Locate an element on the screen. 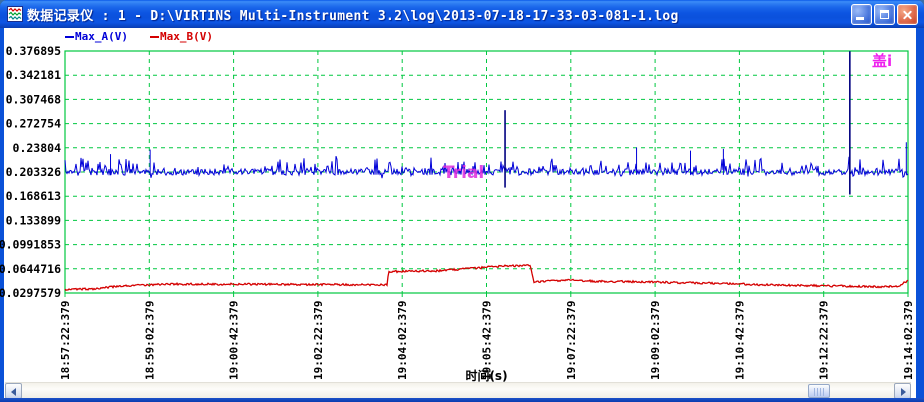 This screenshot has width=924, height=402. legend-item-max-b: Max_B(V) is located at coordinates (181, 36).